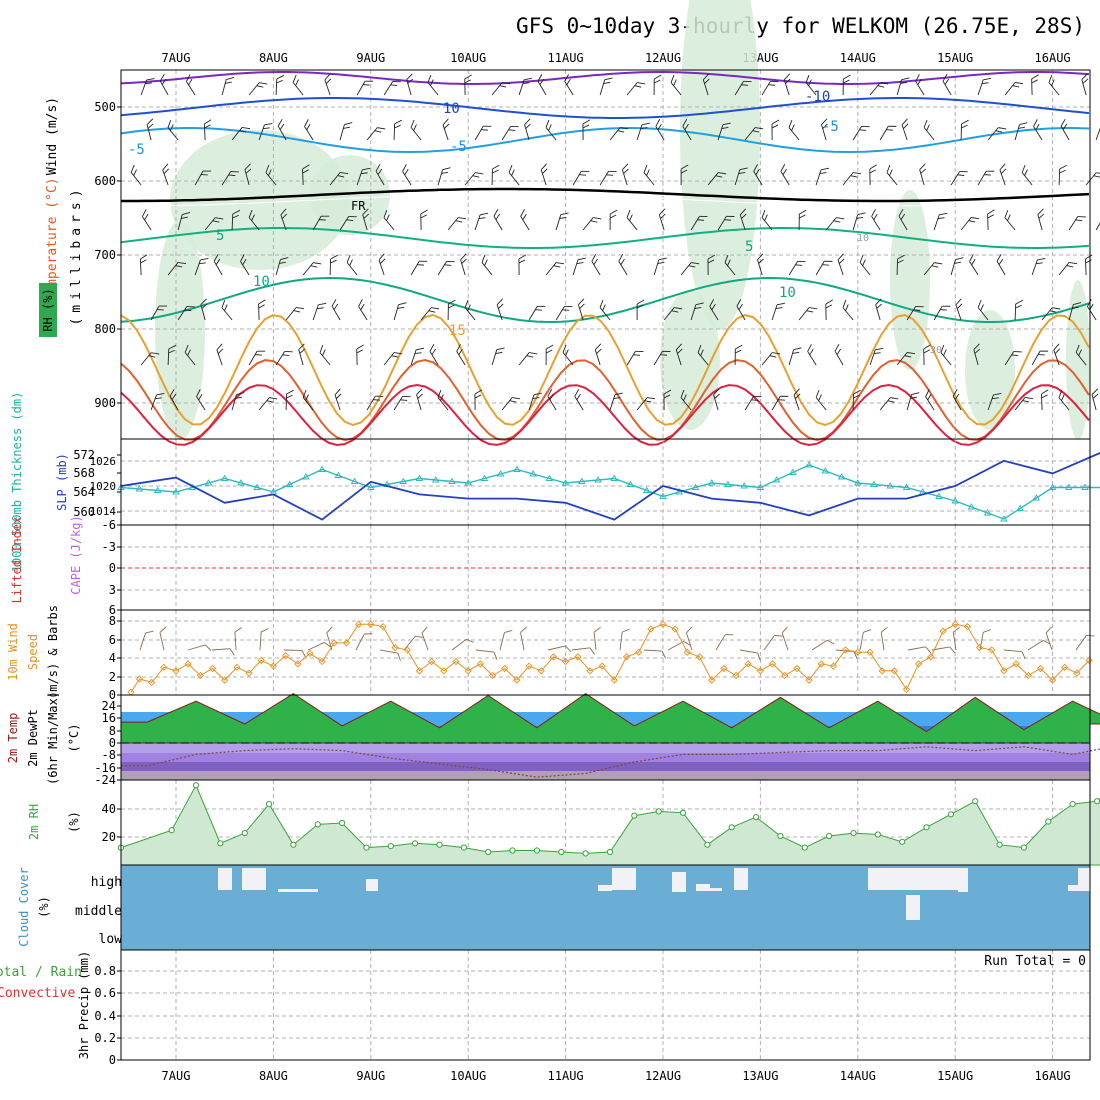  Describe the element at coordinates (1035, 961) in the screenshot. I see `run-total-label: Run Total = 0` at that location.